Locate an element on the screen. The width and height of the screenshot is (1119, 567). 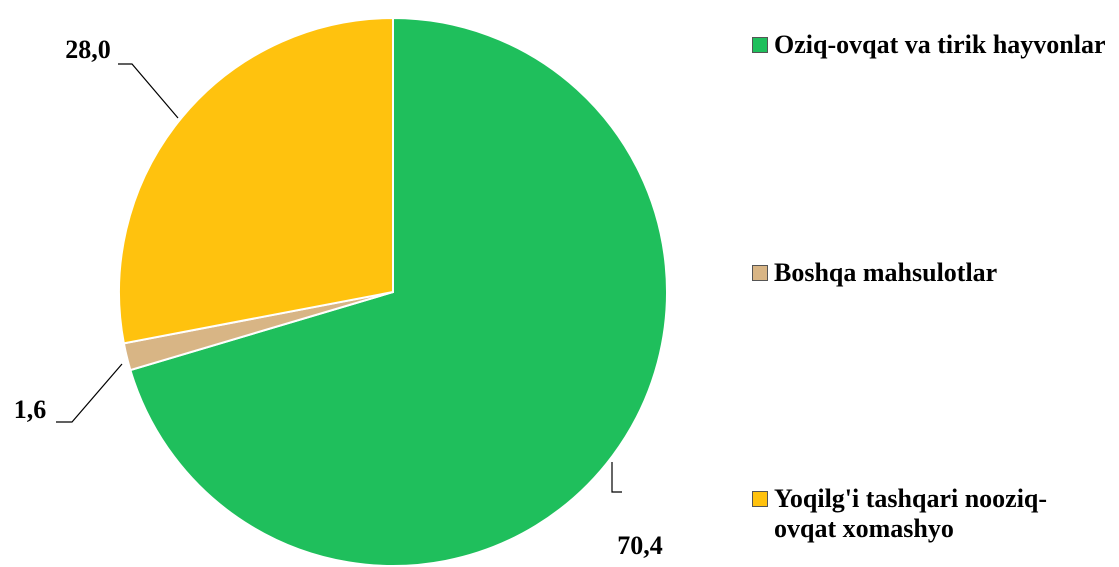
legend-item: Boshqa mahsulotlar is located at coordinates (930, 273).